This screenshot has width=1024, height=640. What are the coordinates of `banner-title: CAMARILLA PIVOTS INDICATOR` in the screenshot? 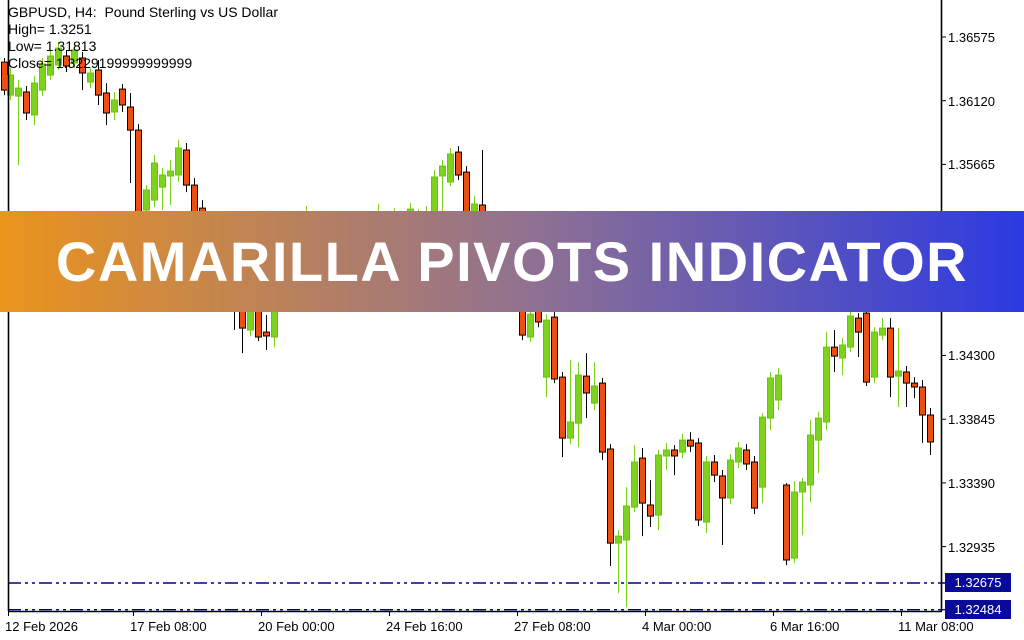 It's located at (512, 261).